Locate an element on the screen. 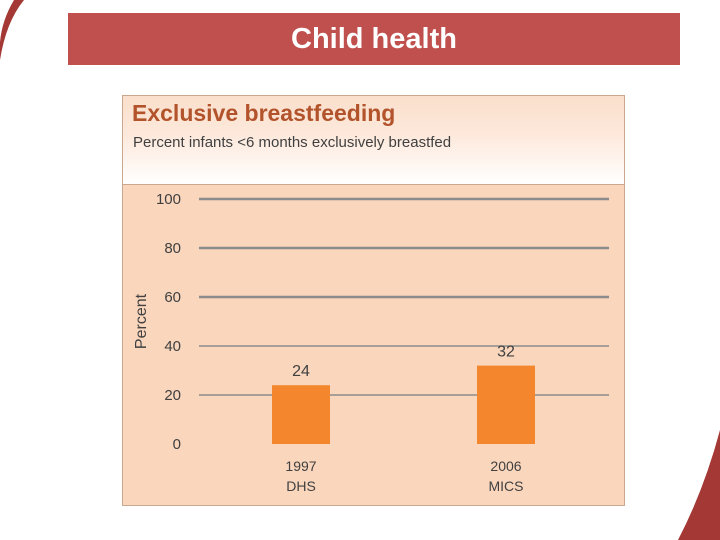  x-tick-label-year: 1997 is located at coordinates (300, 466).